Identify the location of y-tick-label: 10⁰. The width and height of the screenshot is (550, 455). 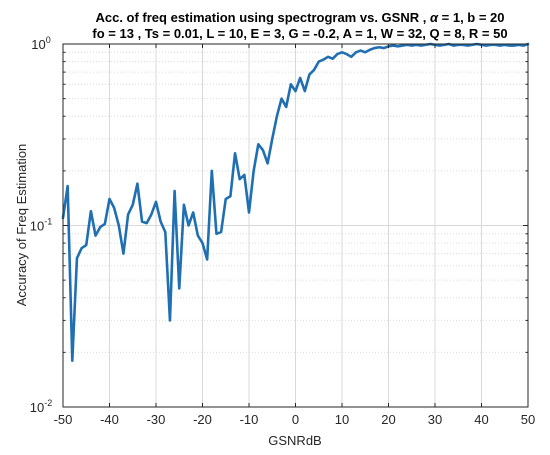
(40, 43).